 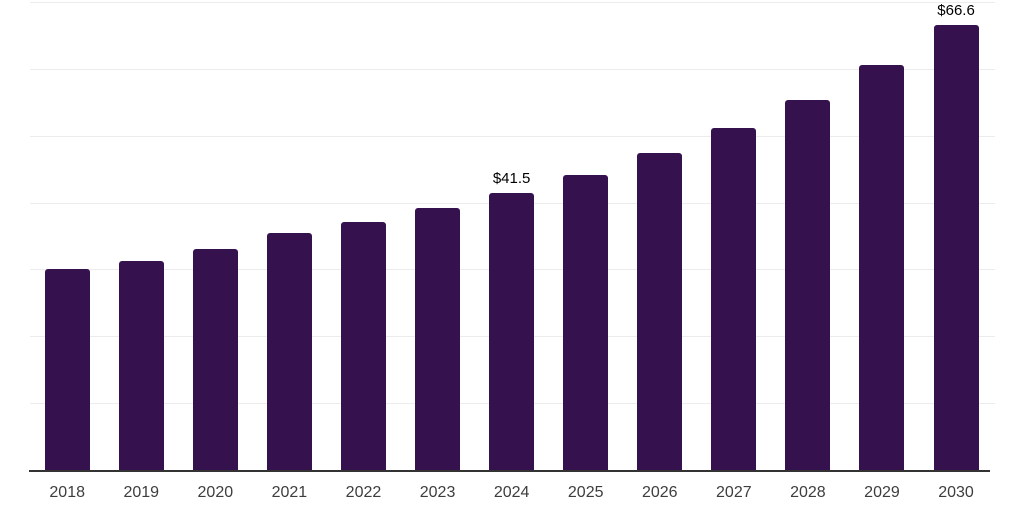 What do you see at coordinates (141, 365) in the screenshot?
I see `bar-2019` at bounding box center [141, 365].